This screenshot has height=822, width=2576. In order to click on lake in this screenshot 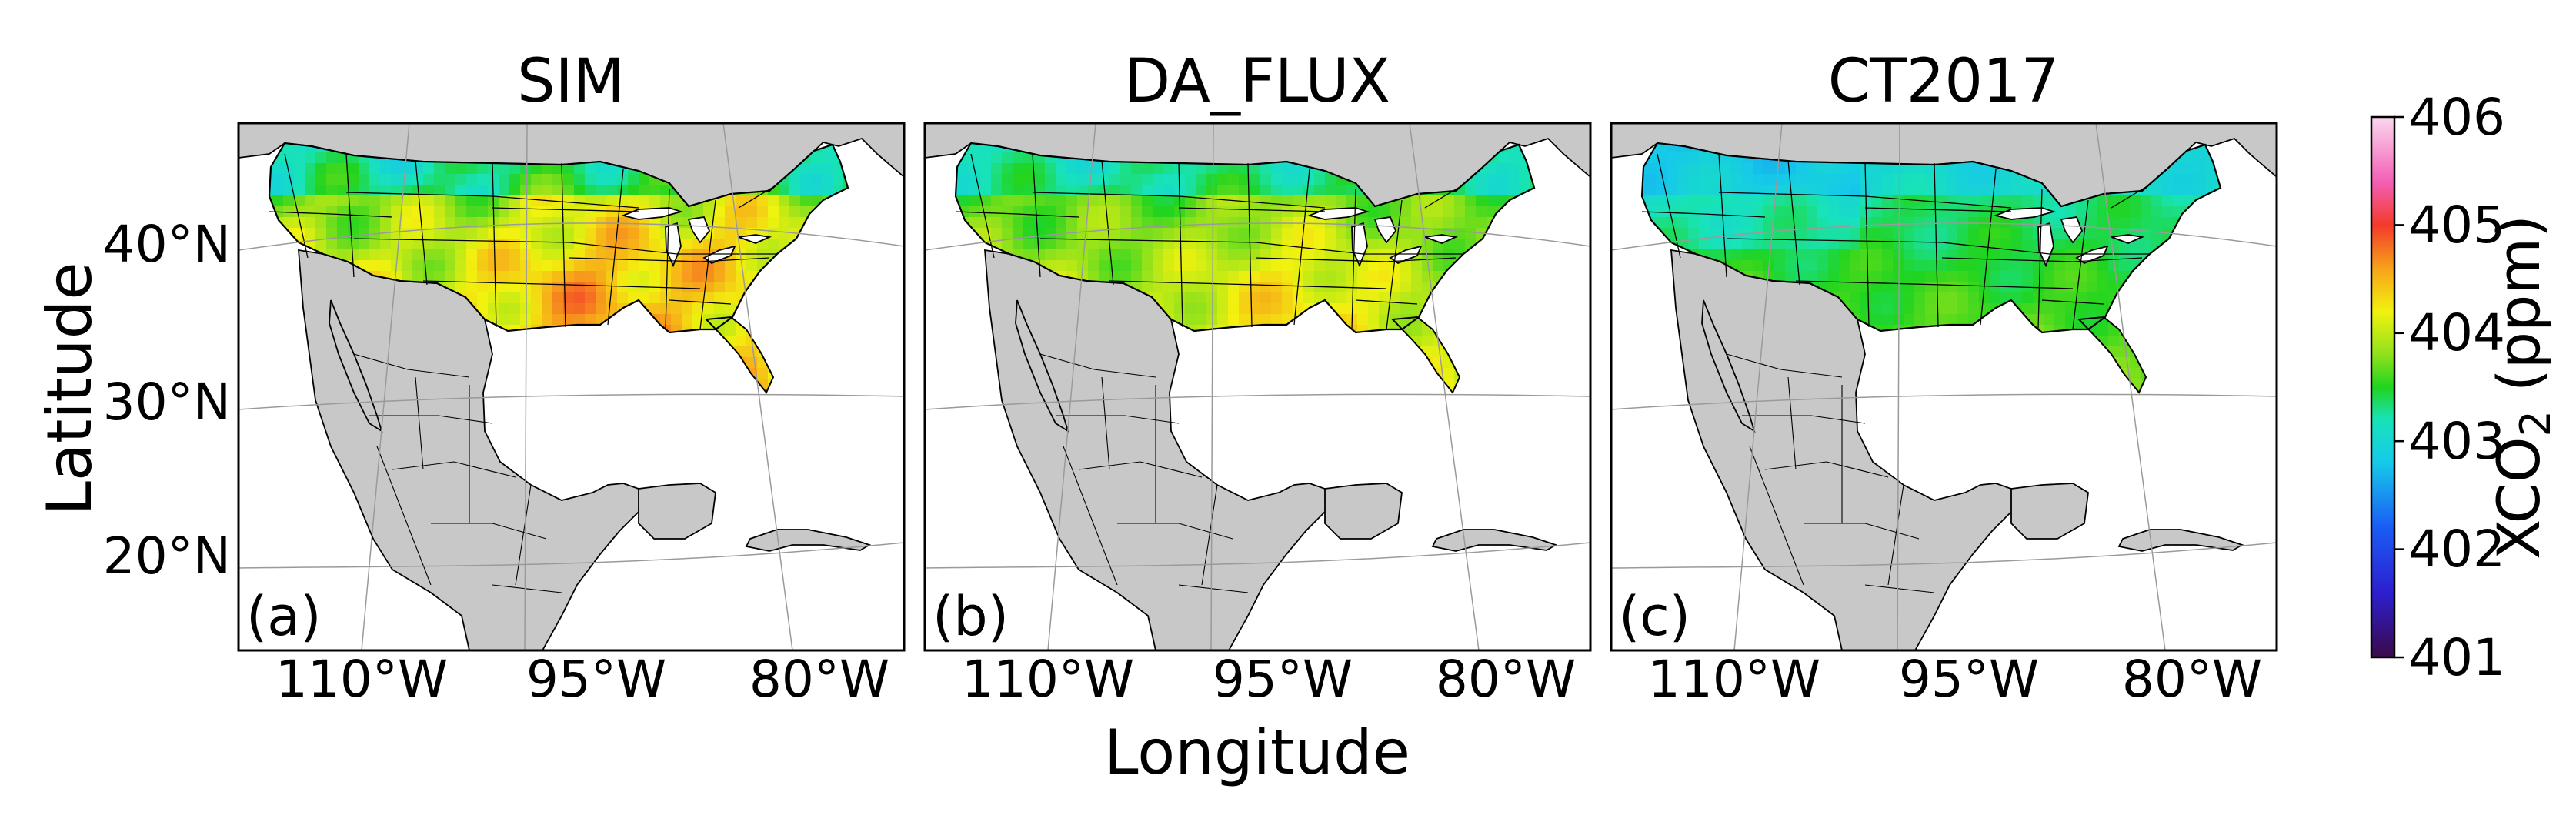, I will do `click(652, 213)`.